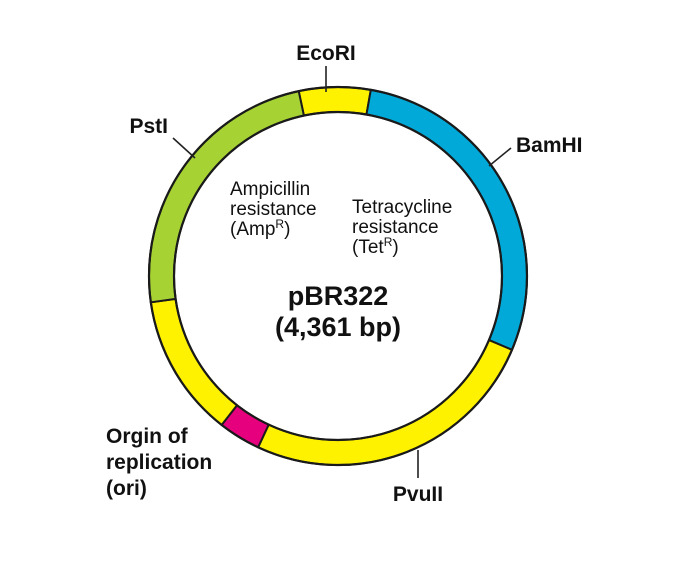 The image size is (680, 568). I want to click on tet-label-line1: Tetracycline, so click(402, 207).